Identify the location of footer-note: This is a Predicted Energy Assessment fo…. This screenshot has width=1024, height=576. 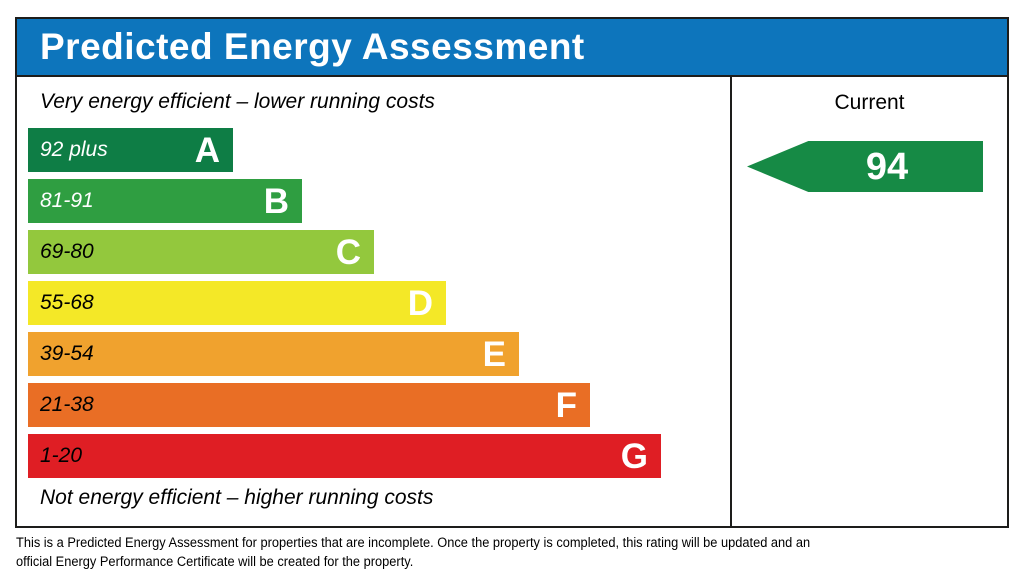
(413, 552).